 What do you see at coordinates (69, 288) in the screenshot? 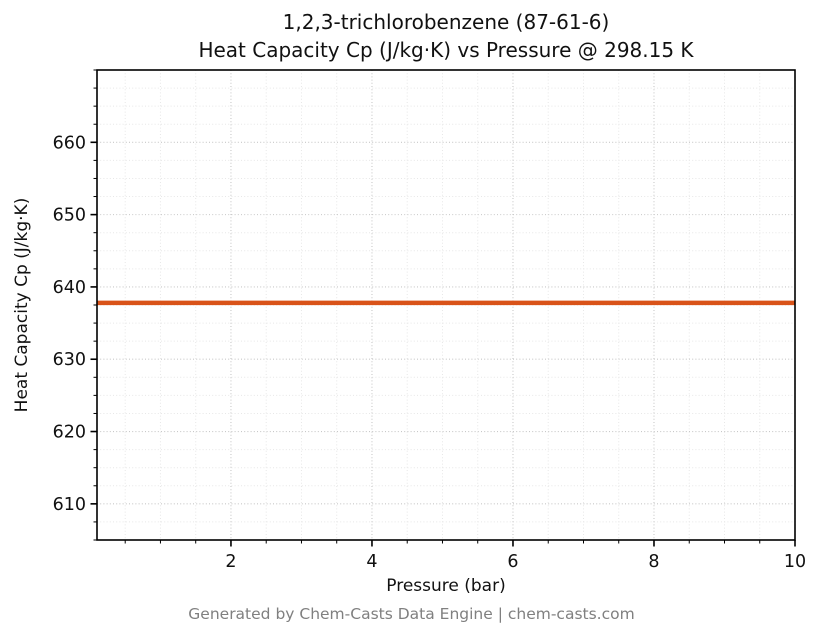
I see `y-tick-label: 640` at bounding box center [69, 288].